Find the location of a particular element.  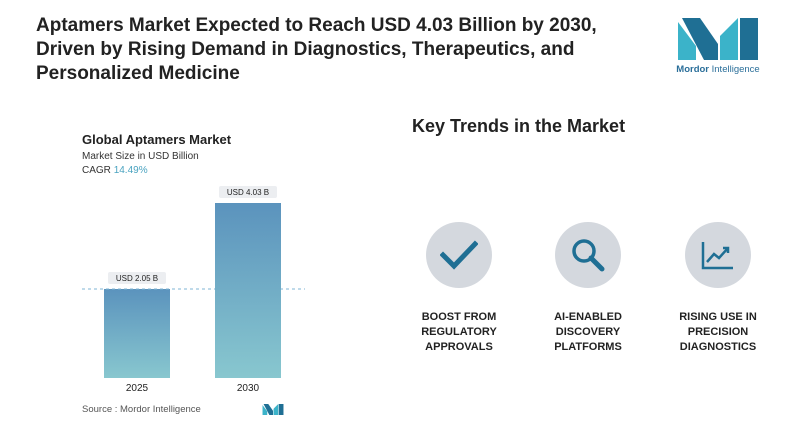

trend-label: AI-ENABLED DISCOVERY PLATFORMS is located at coordinates (588, 332).